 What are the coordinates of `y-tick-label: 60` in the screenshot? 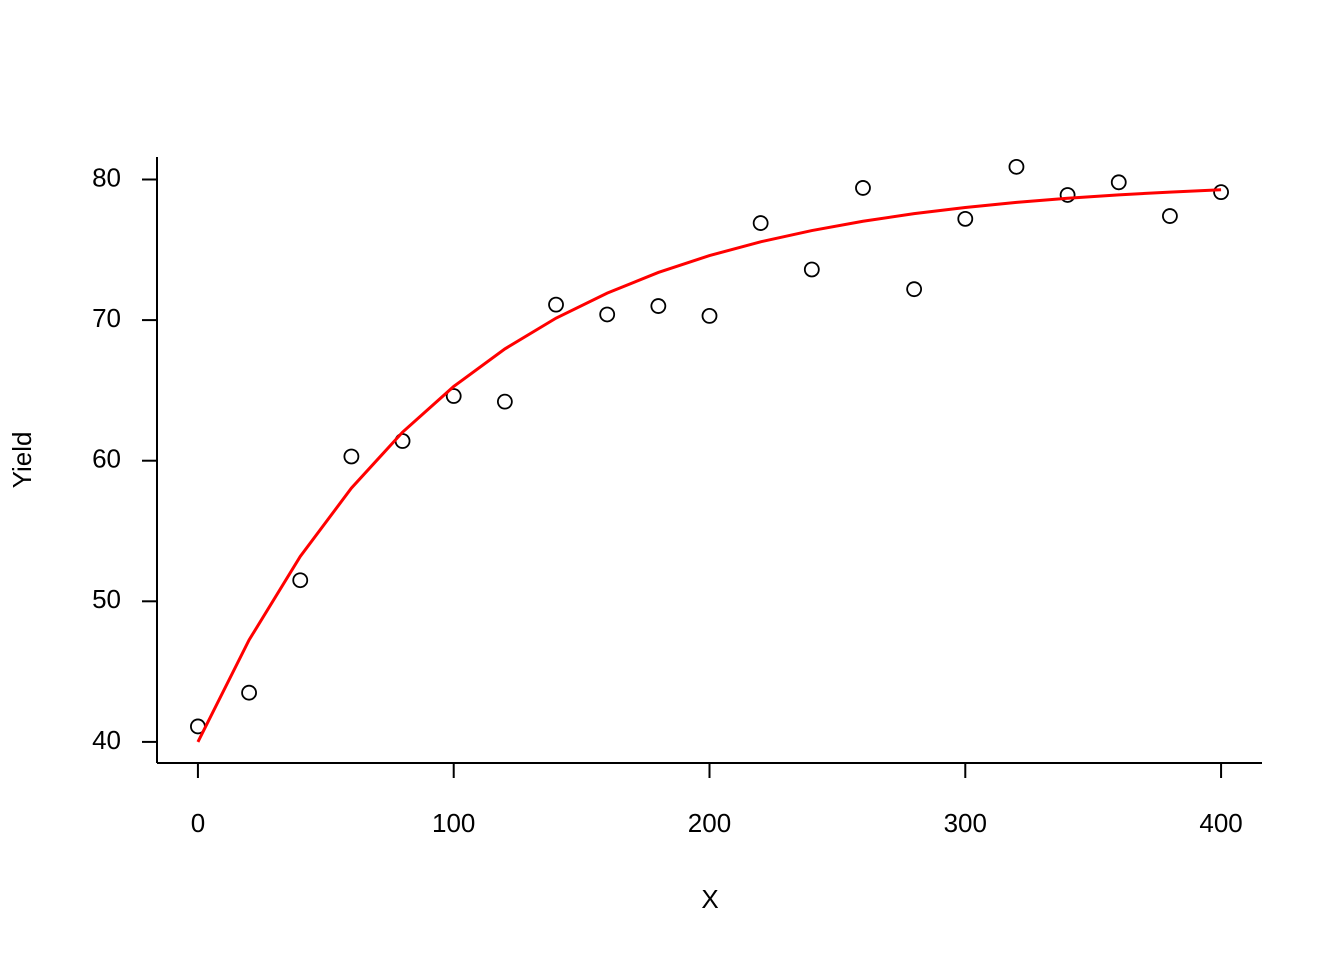 It's located at (106, 459).